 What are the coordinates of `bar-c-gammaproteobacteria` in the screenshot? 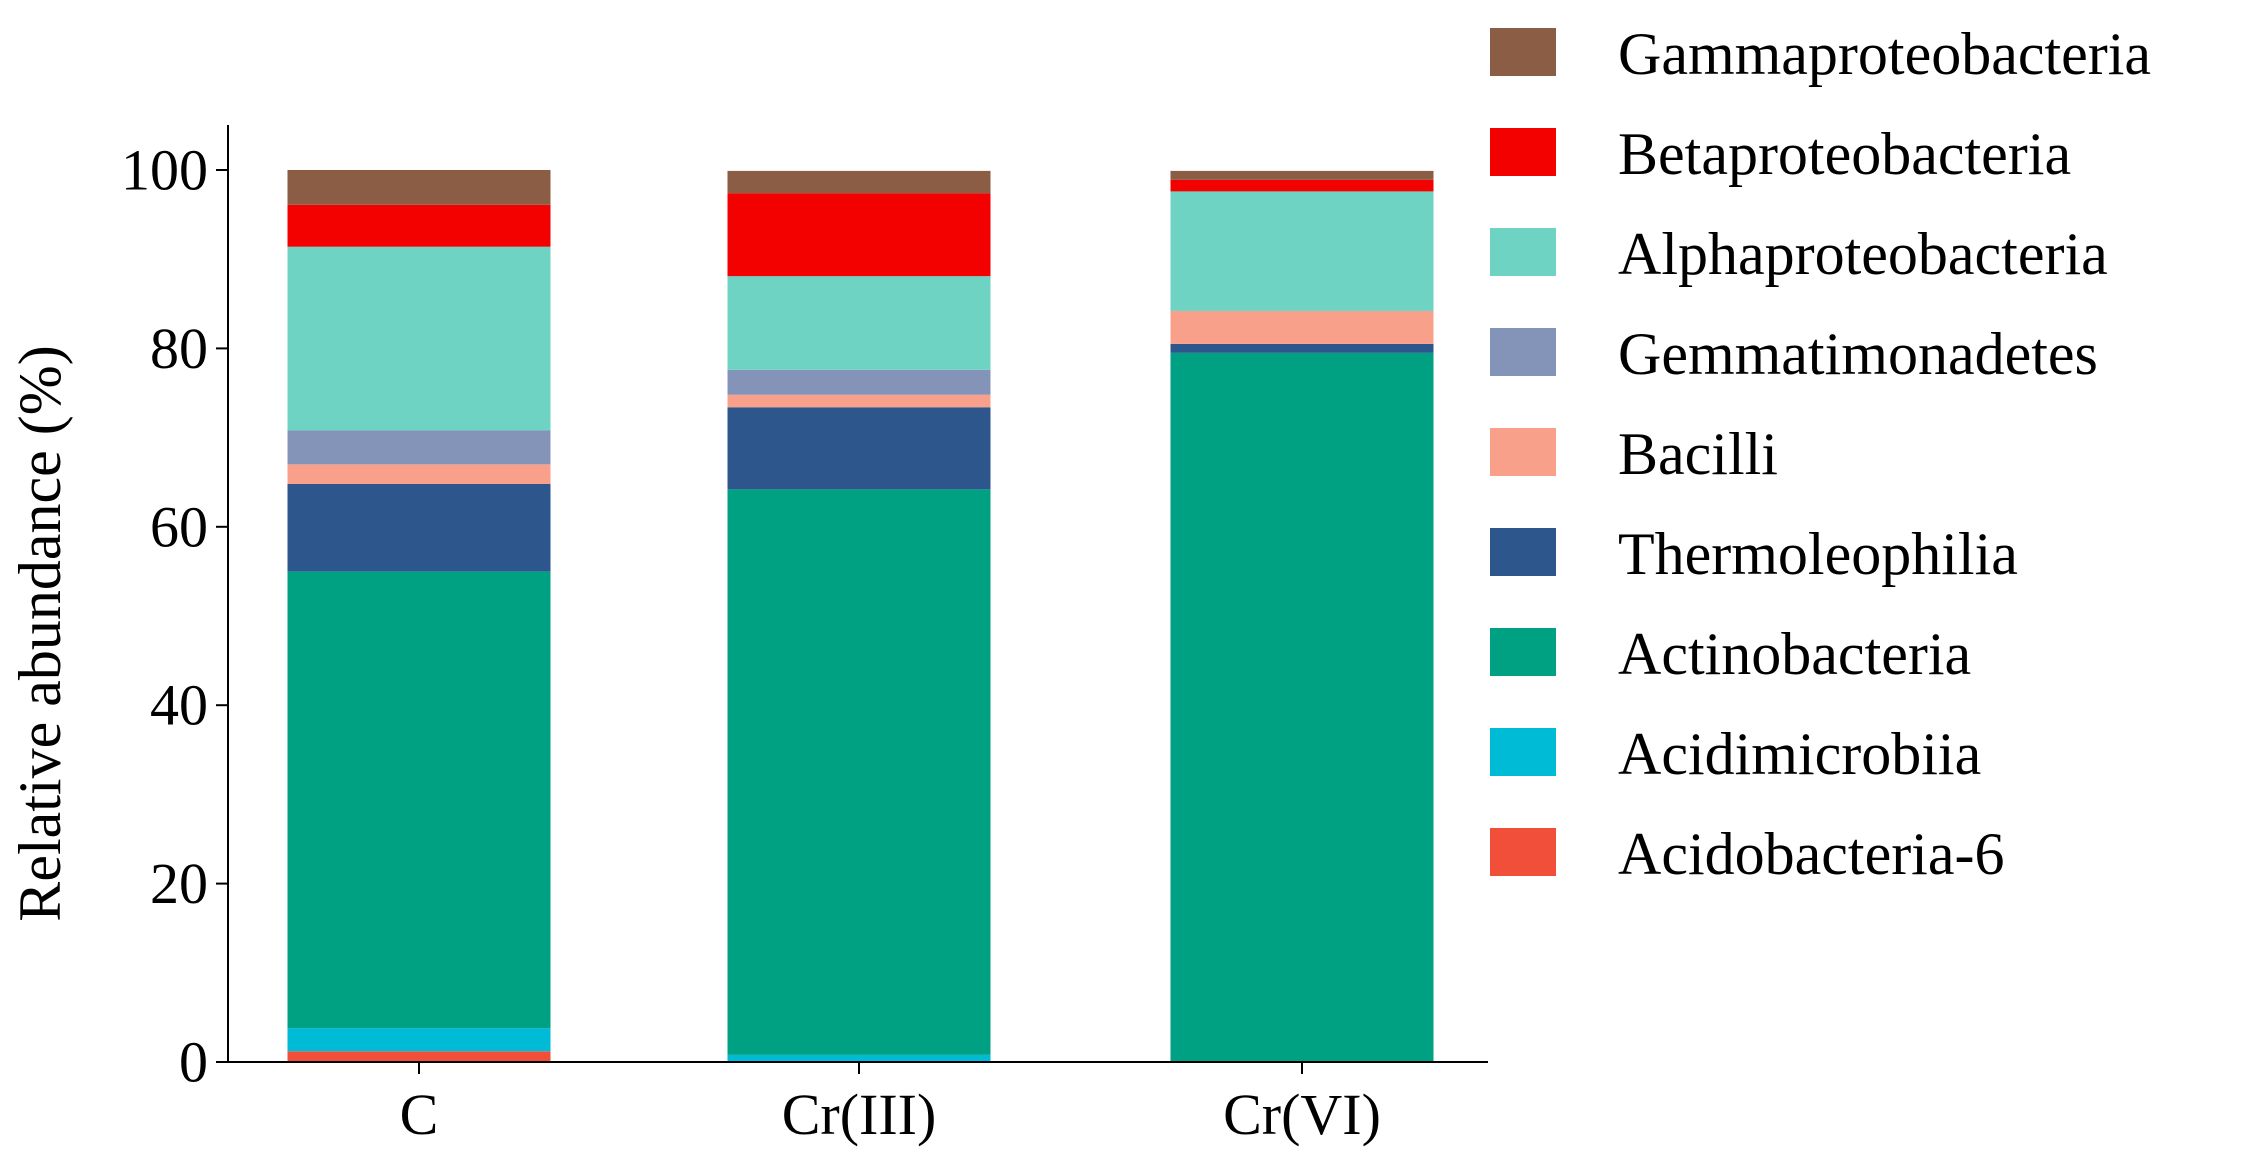 It's located at (419, 187).